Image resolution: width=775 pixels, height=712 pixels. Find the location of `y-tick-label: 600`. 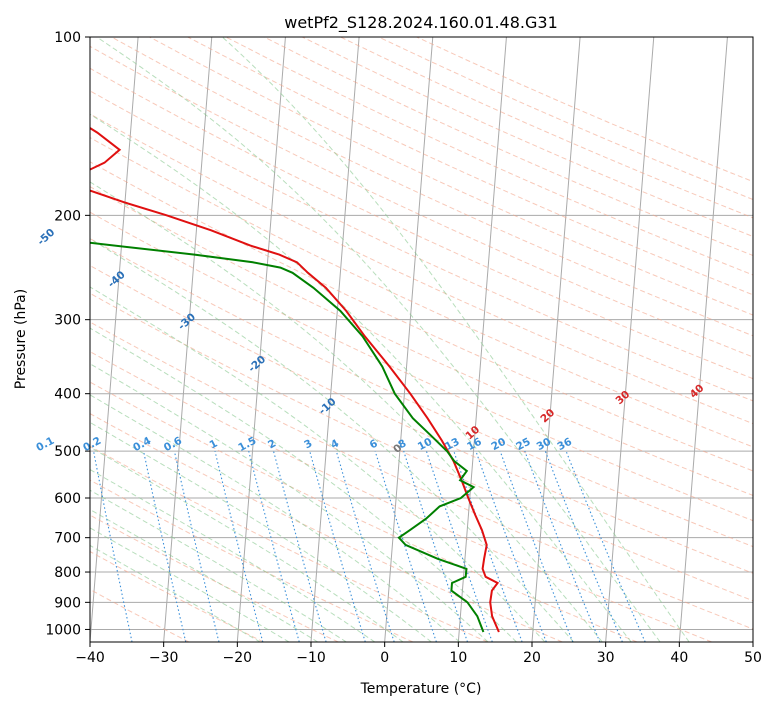

y-tick-label: 600 is located at coordinates (67, 499).